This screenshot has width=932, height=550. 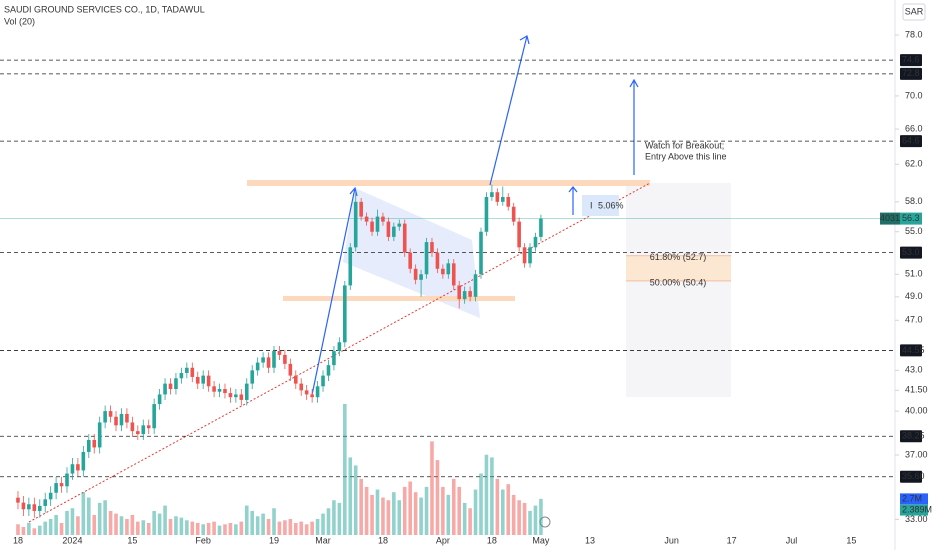 What do you see at coordinates (611, 205) in the screenshot?
I see `measure-label: 5.06%` at bounding box center [611, 205].